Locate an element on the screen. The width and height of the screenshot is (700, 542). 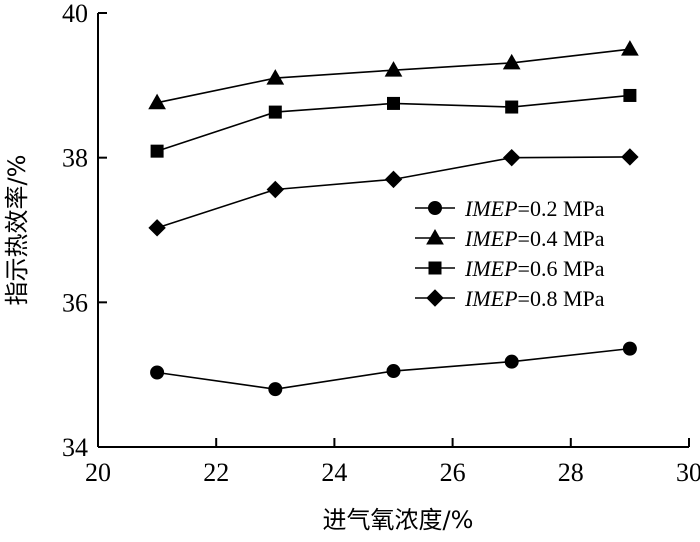
legend-label: IMEP=0.6 MPa is located at coordinates (534, 268).